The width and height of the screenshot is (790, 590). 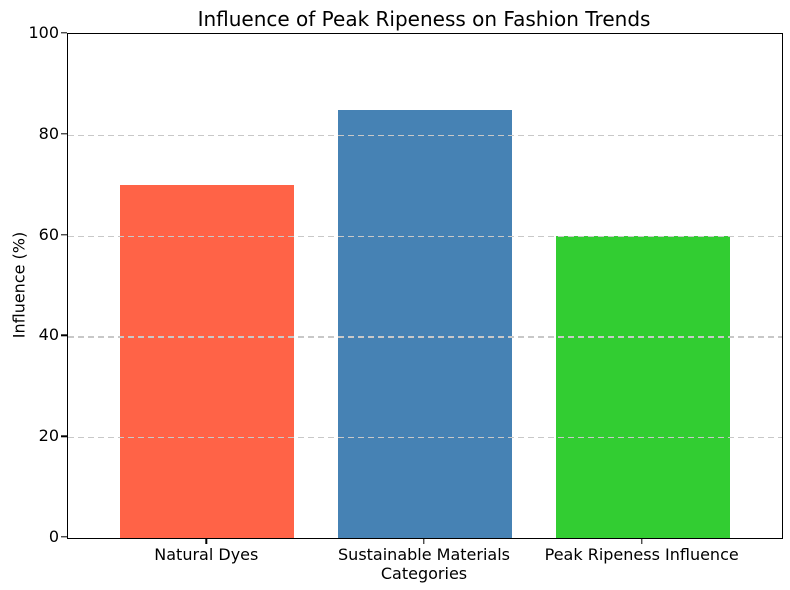 What do you see at coordinates (53, 536) in the screenshot?
I see `y-tick-label: 0` at bounding box center [53, 536].